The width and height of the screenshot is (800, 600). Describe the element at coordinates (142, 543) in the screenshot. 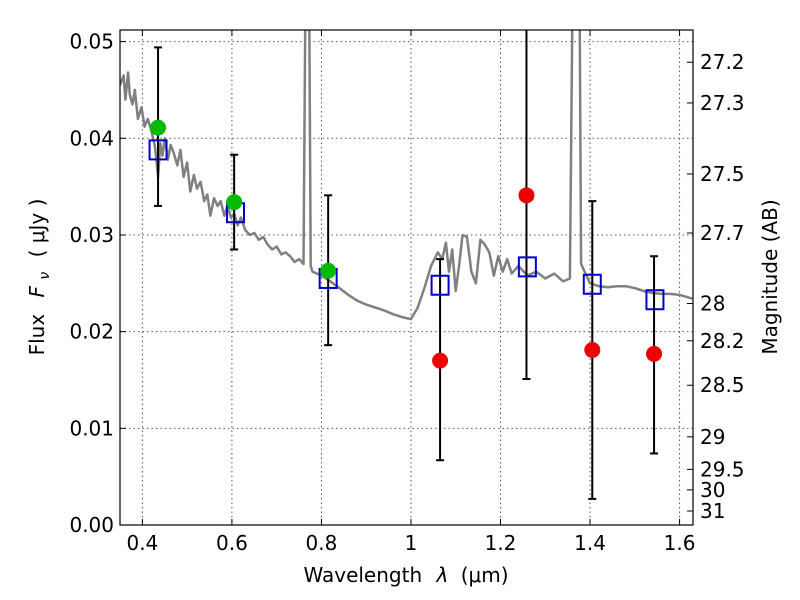

I see `x-tick-label: 0.4` at that location.